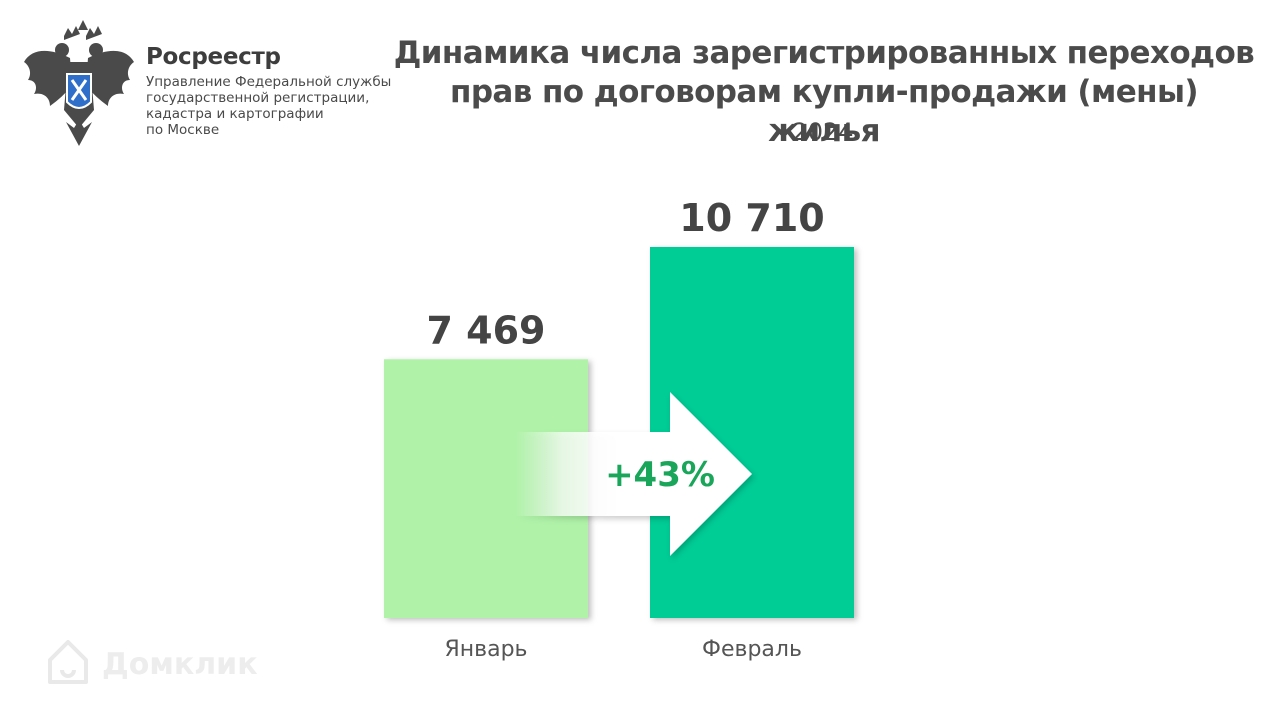 The image size is (1280, 720). What do you see at coordinates (68, 662) in the screenshot?
I see `house-icon` at bounding box center [68, 662].